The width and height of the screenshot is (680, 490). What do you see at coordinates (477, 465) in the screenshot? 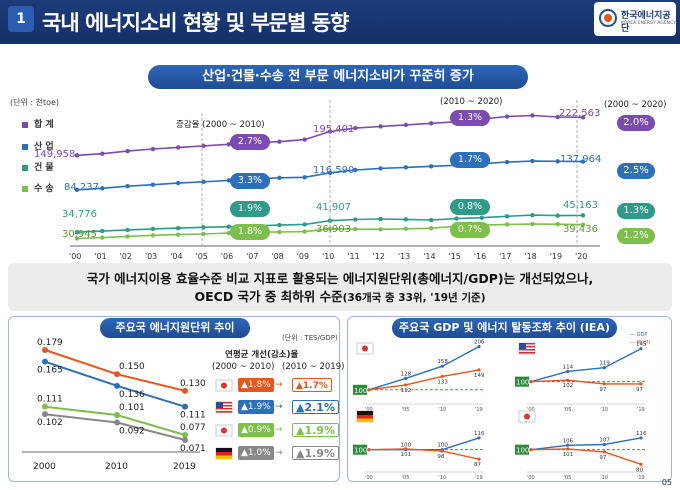
I see `energy-value-2-3: 87` at bounding box center [477, 465].